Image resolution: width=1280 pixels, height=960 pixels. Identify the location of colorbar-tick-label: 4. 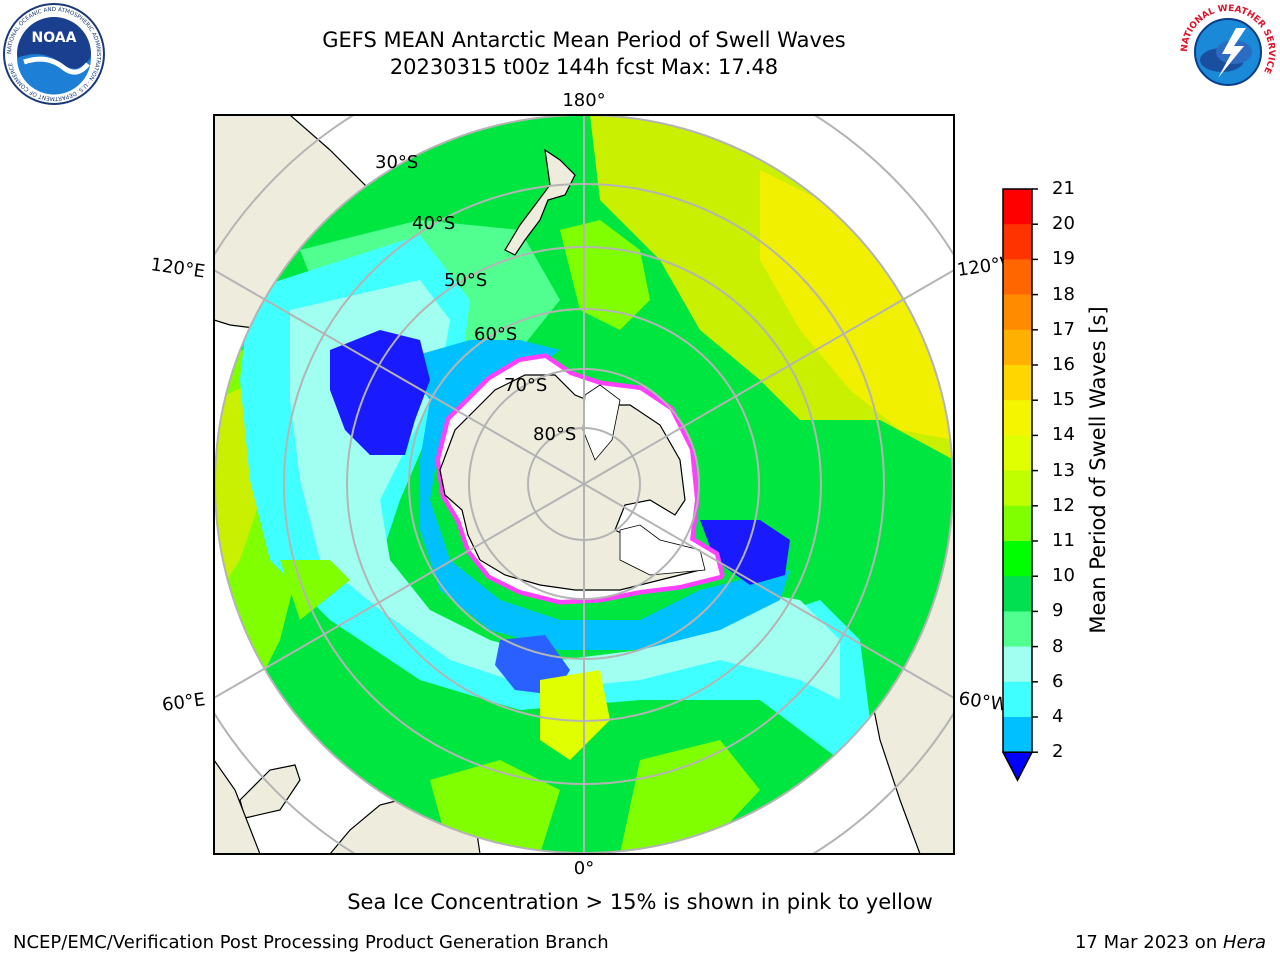
(1058, 716).